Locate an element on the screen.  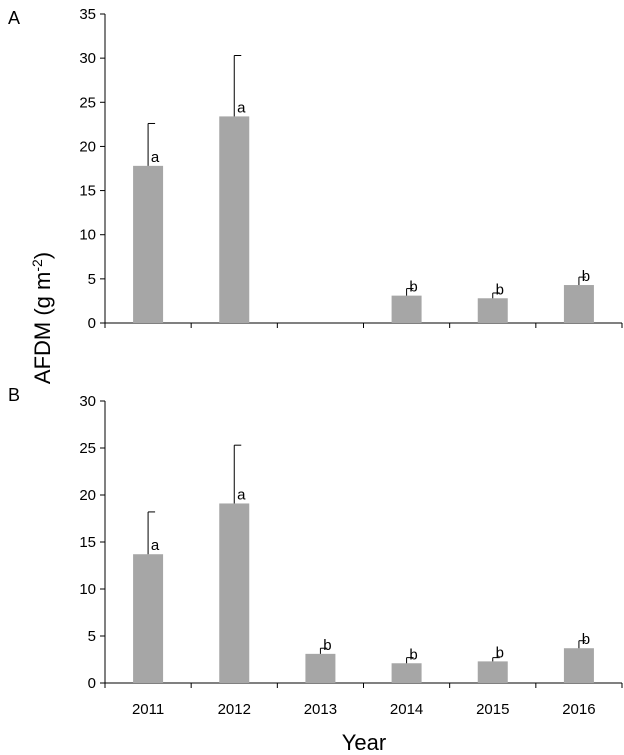
y-tick-label: 35 is located at coordinates (87, 14).